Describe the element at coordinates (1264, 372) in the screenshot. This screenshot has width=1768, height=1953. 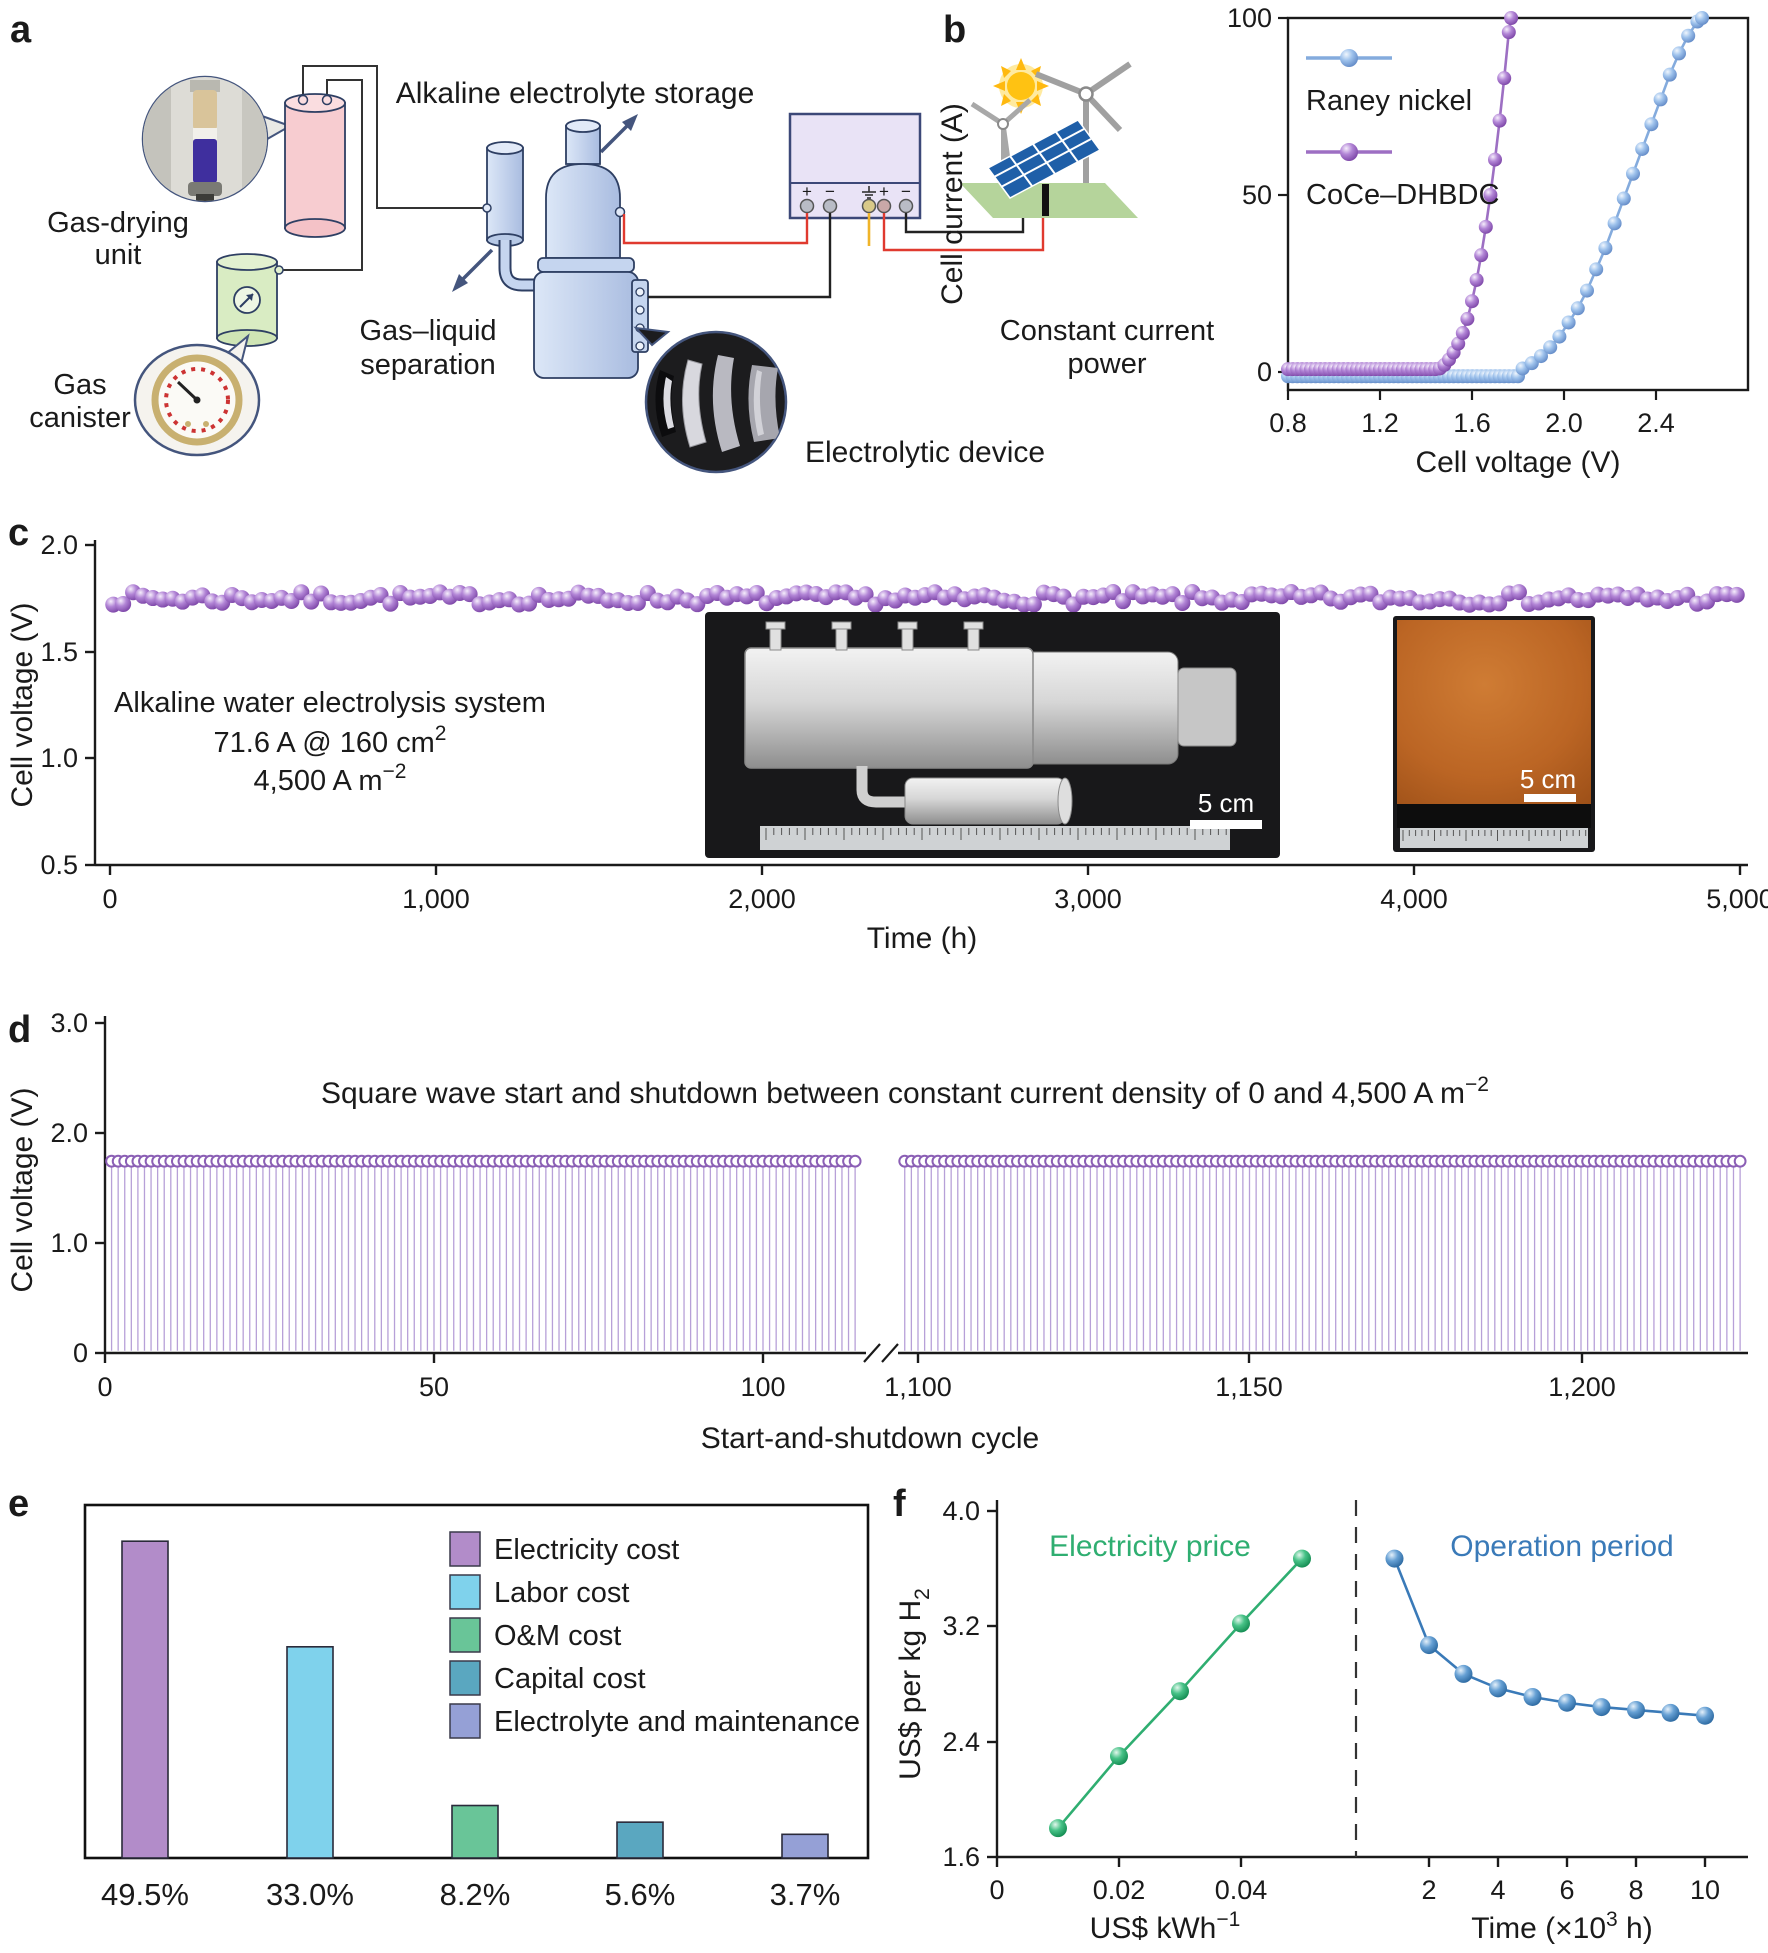
I see `b-ytick: 0` at that location.